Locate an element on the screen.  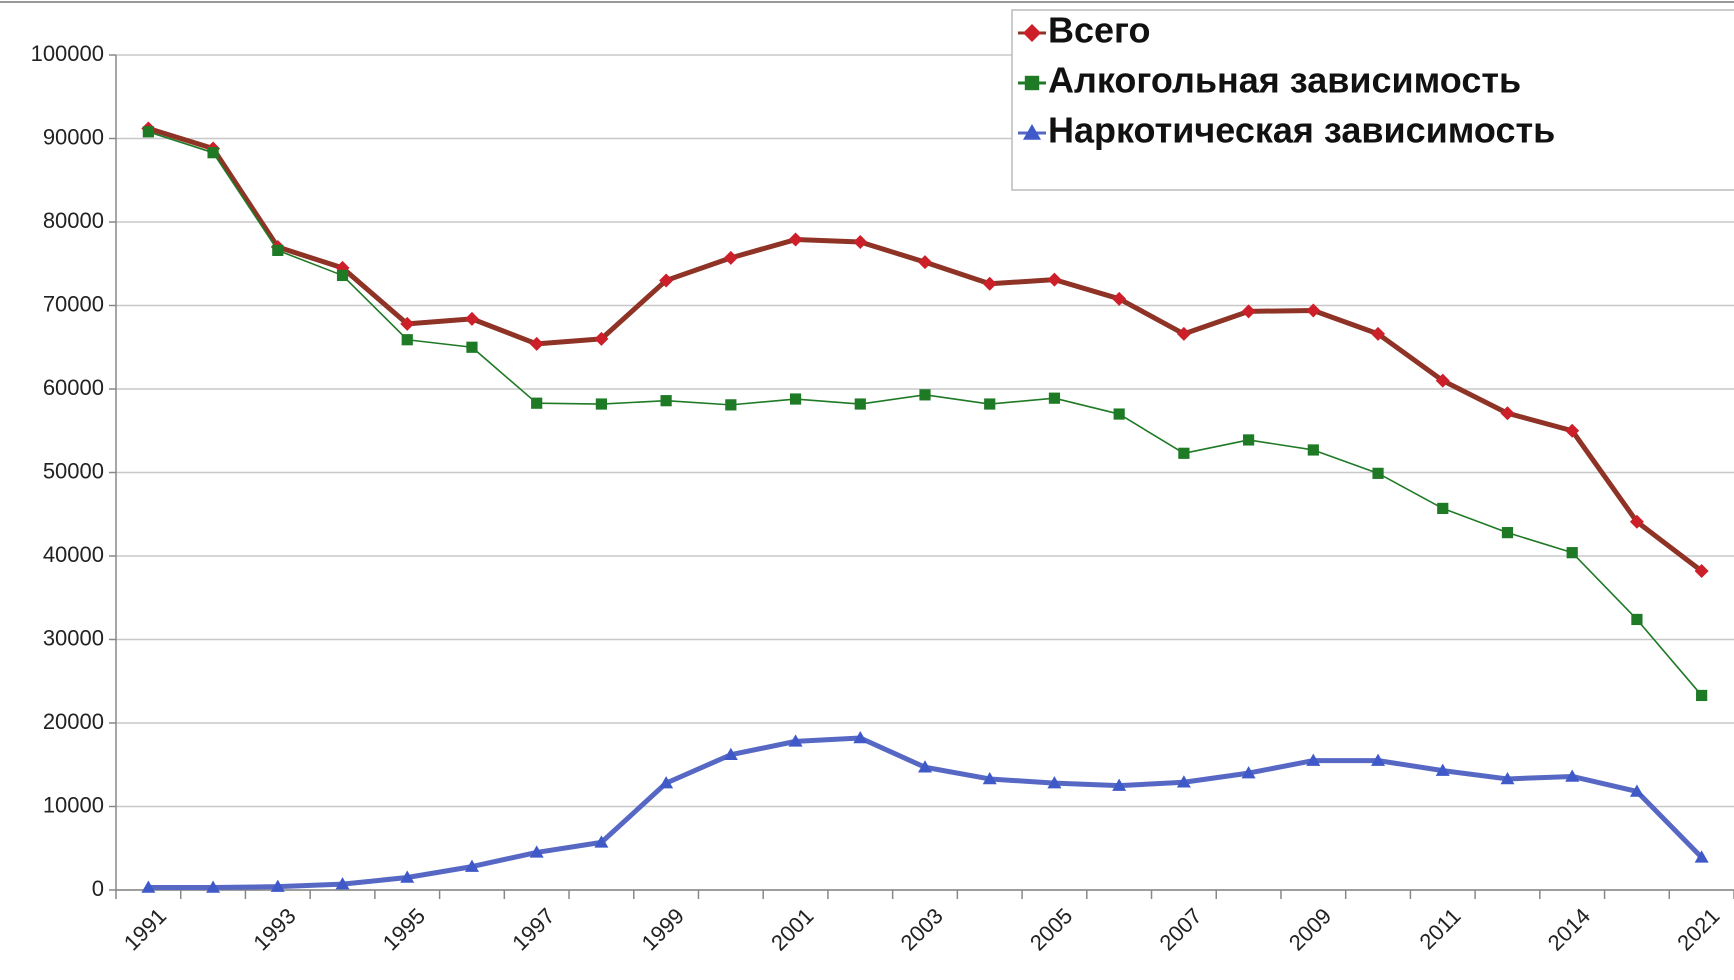
y-tick-label: 10000 is located at coordinates (73, 804).